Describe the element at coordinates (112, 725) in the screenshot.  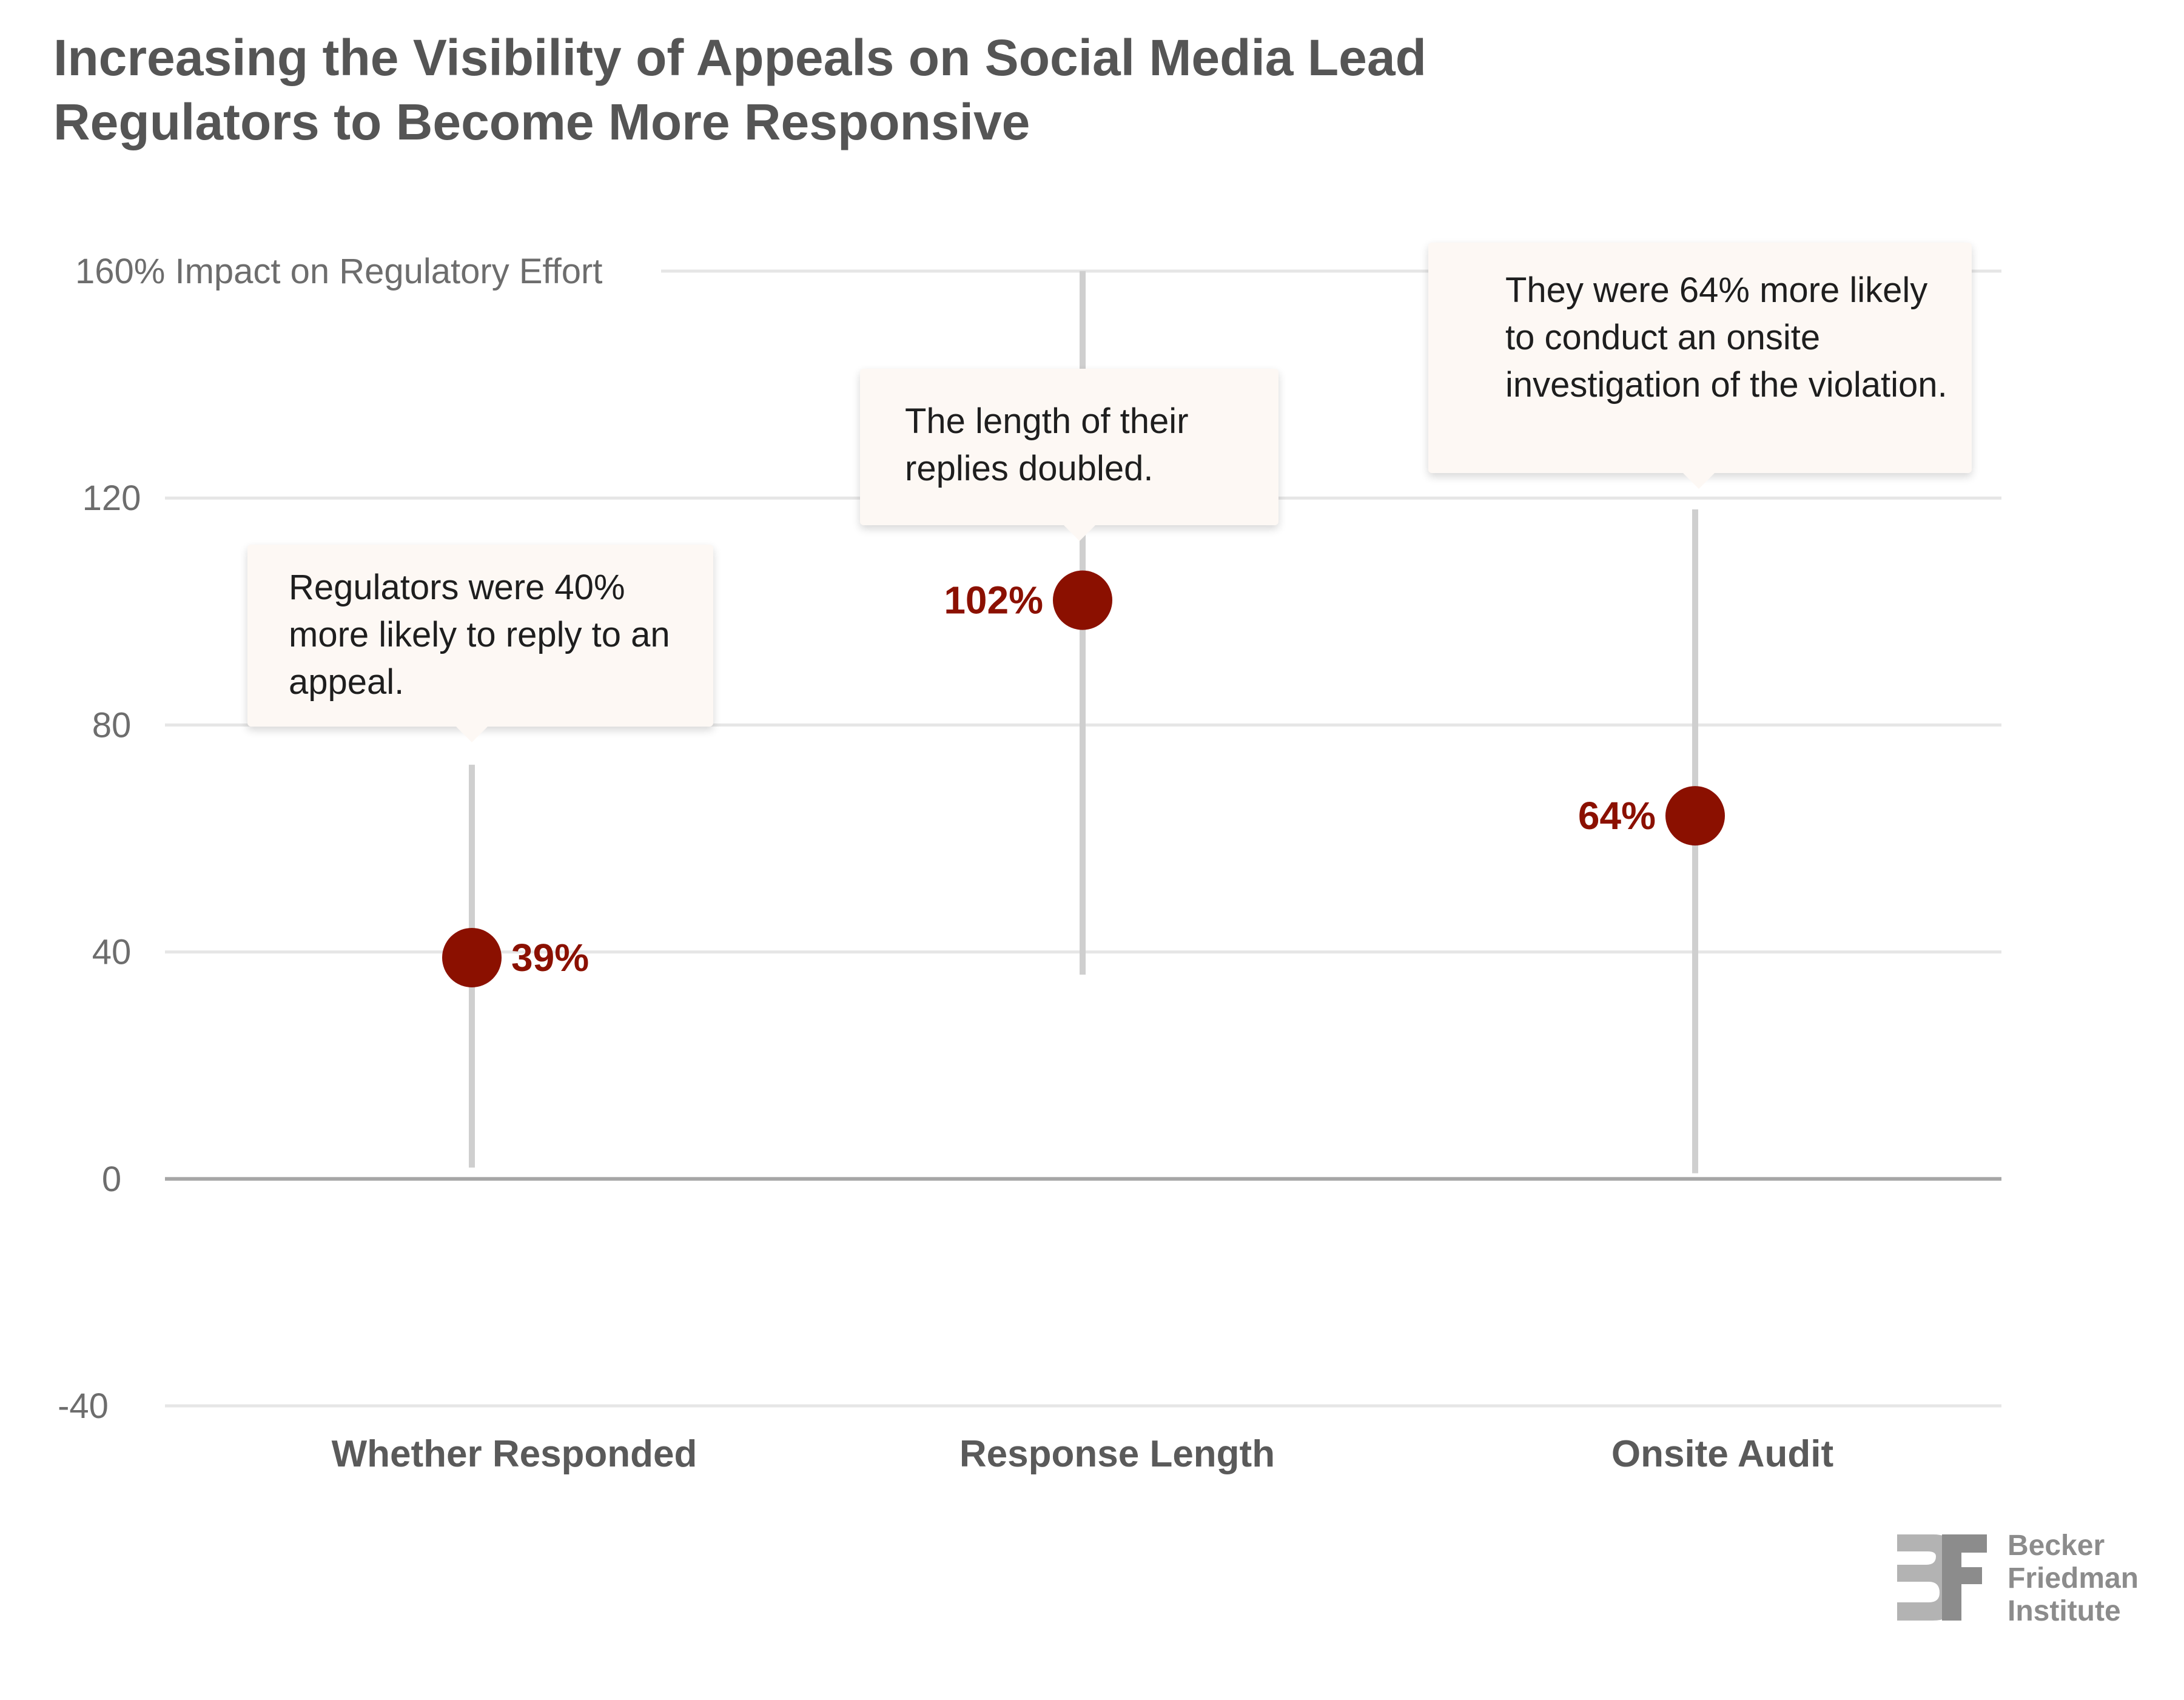
I see `y-tick-label: 80` at that location.